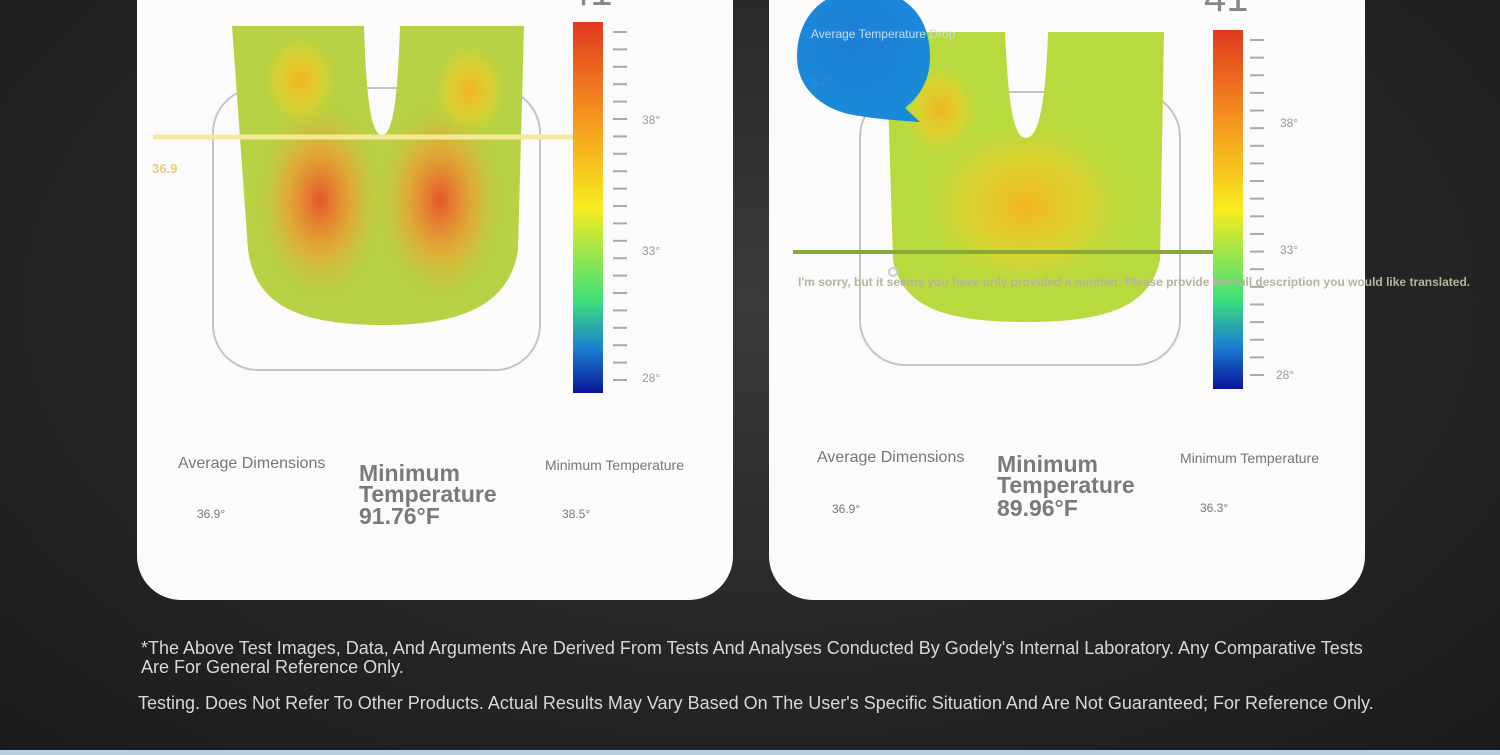 The image size is (1500, 755). Describe the element at coordinates (252, 463) in the screenshot. I see `left-average-label: Average Dimensions` at that location.